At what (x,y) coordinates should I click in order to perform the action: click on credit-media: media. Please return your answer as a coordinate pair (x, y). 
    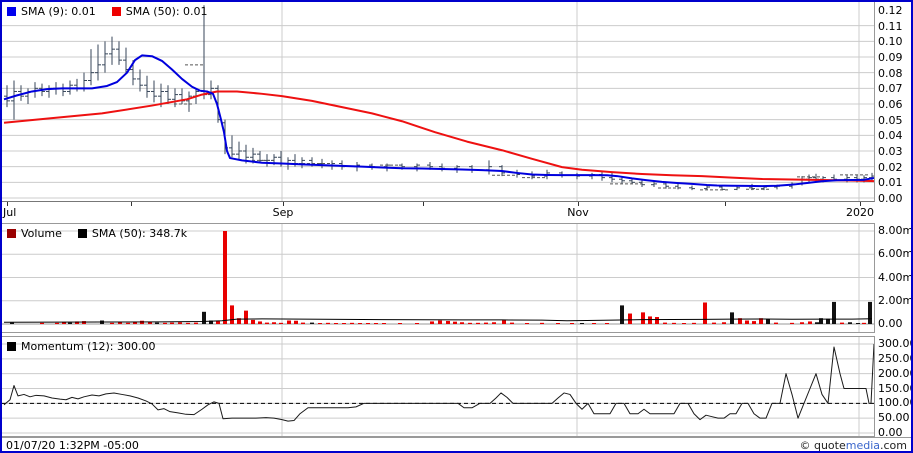
    Looking at the image, I should click on (862, 445).